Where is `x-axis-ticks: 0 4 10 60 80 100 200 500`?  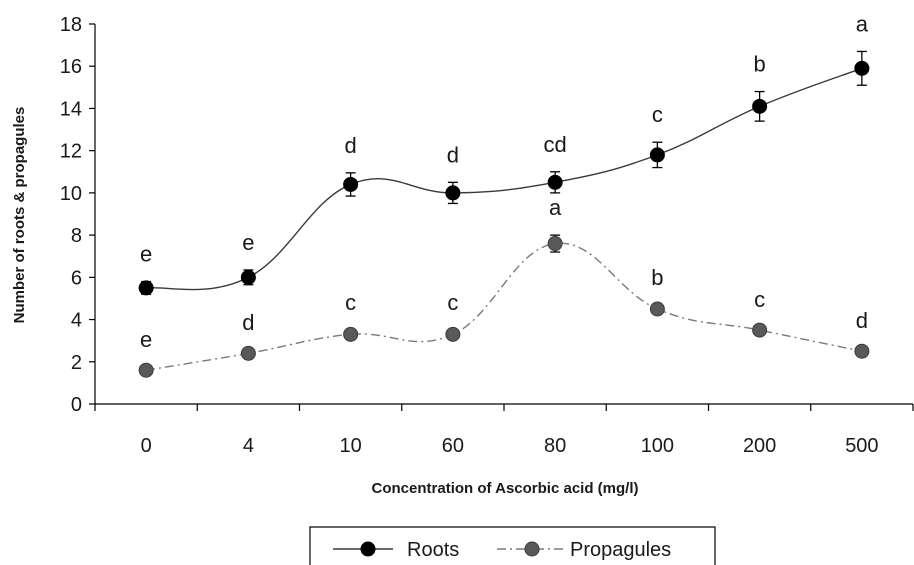 x-axis-ticks: 0 4 10 60 80 100 200 500 is located at coordinates (504, 430).